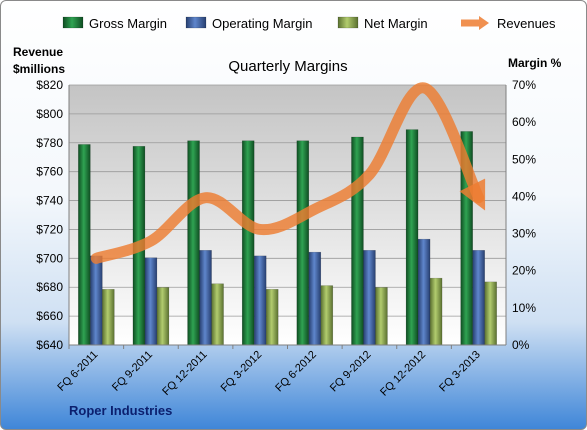 This screenshot has width=587, height=430. What do you see at coordinates (49, 143) in the screenshot?
I see `left-tick-label: $780` at bounding box center [49, 143].